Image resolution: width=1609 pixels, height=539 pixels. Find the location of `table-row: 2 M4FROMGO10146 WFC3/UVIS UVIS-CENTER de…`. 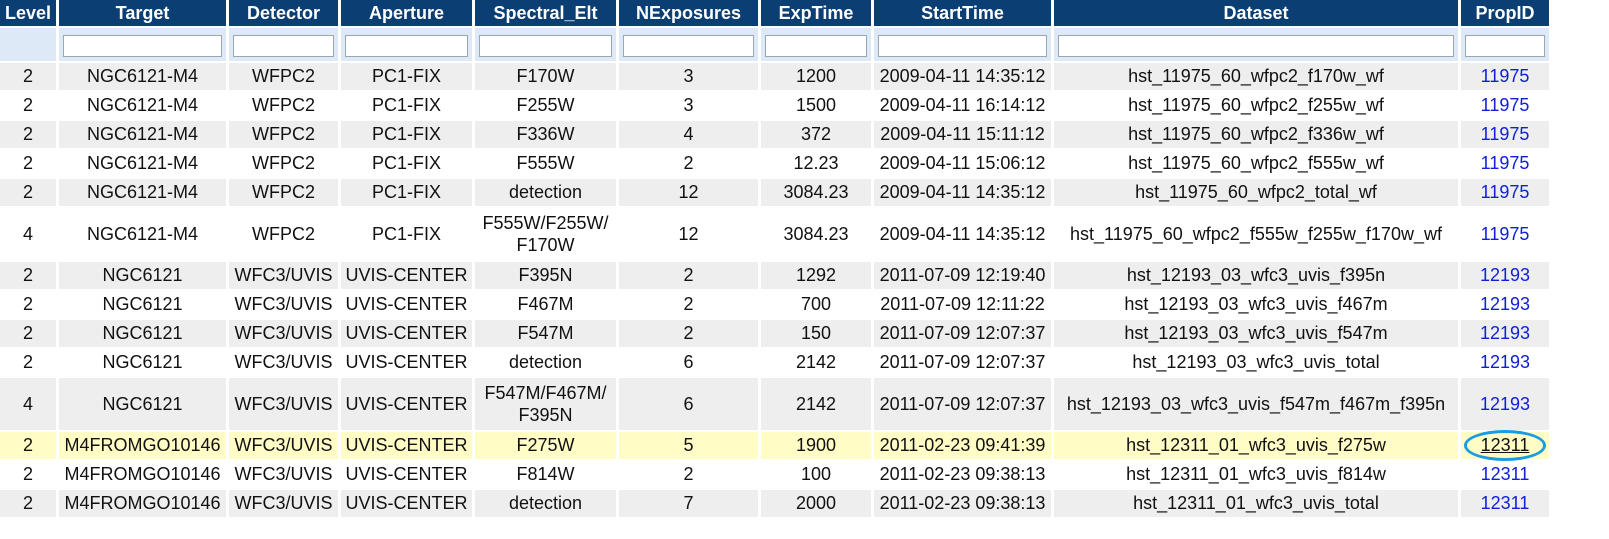

table-row: 2 M4FROMGO10146 WFC3/UVIS UVIS-CENTER de… is located at coordinates (774, 503).